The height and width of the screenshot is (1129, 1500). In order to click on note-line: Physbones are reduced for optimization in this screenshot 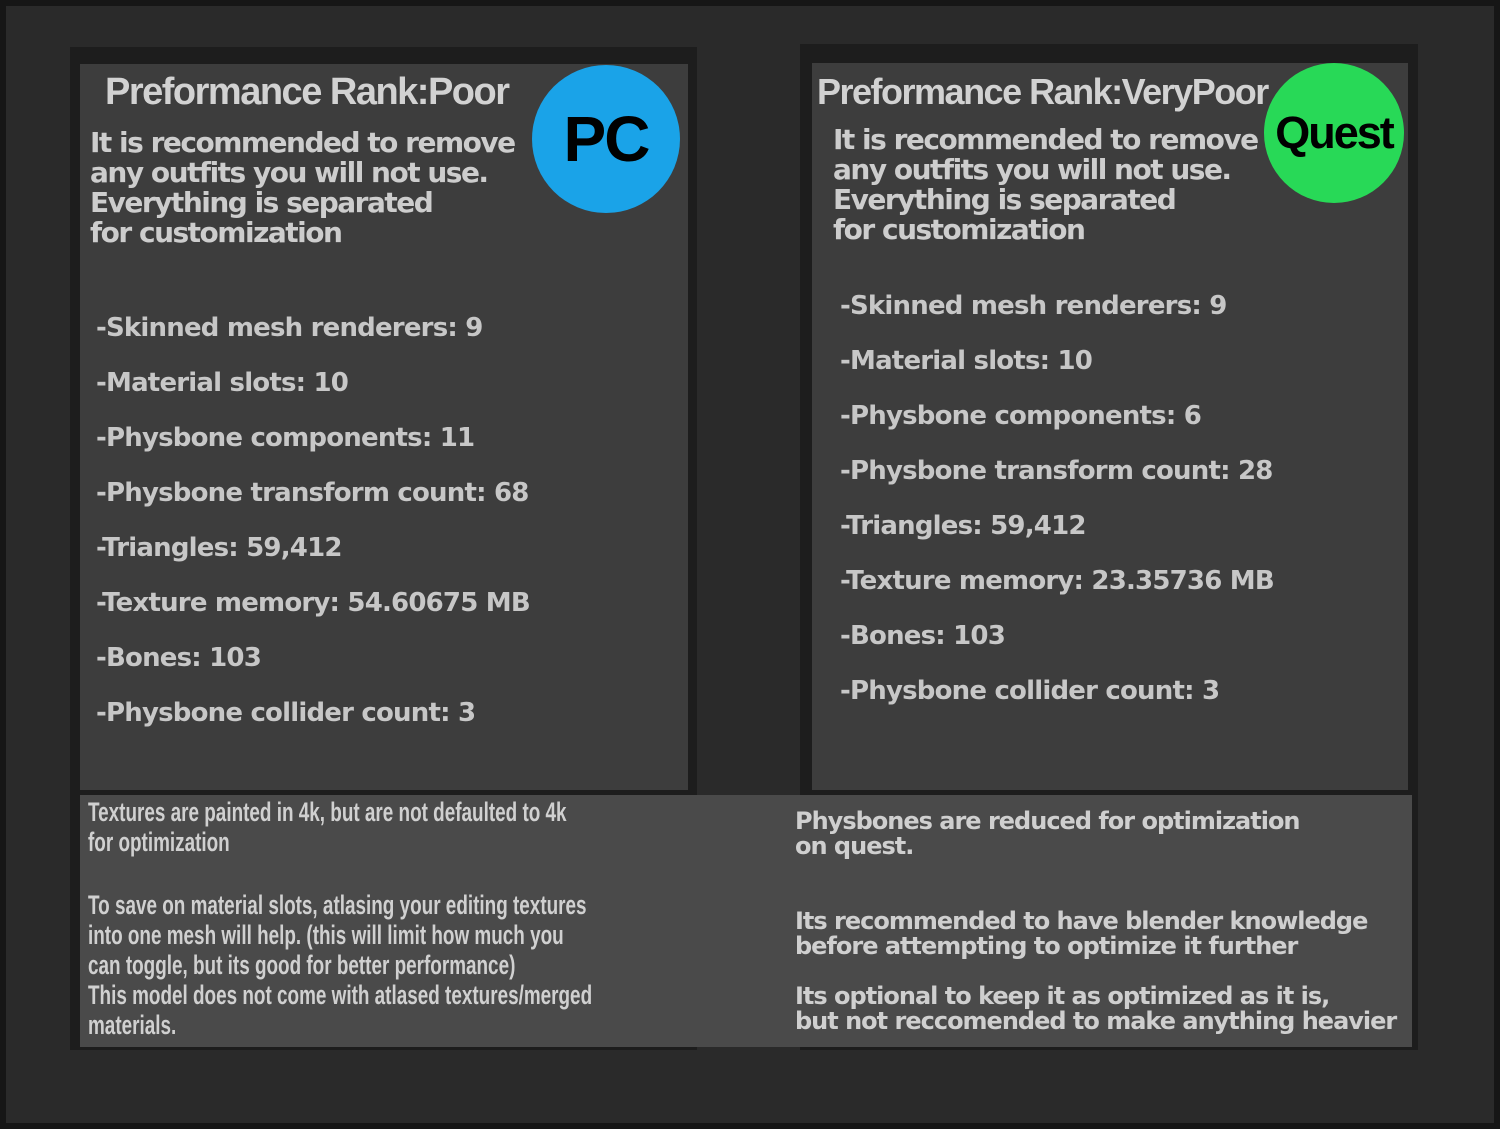, I will do `click(1048, 821)`.